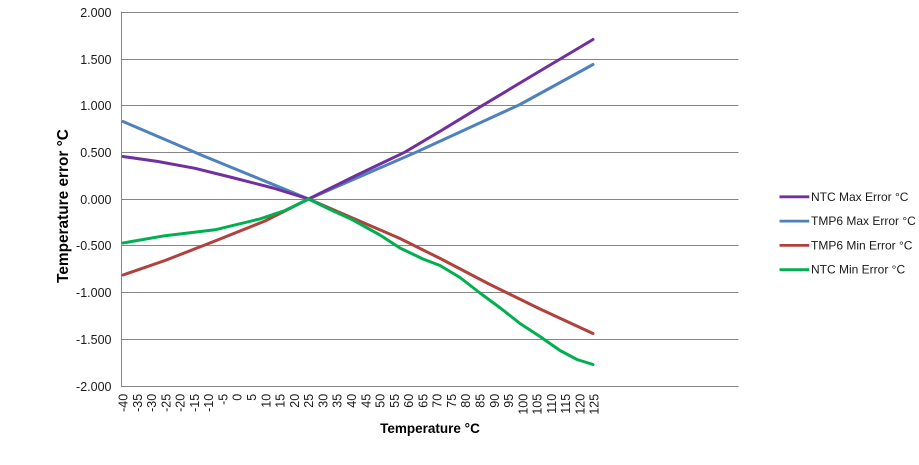  Describe the element at coordinates (466, 401) in the screenshot. I see `svg-text: 80` at that location.